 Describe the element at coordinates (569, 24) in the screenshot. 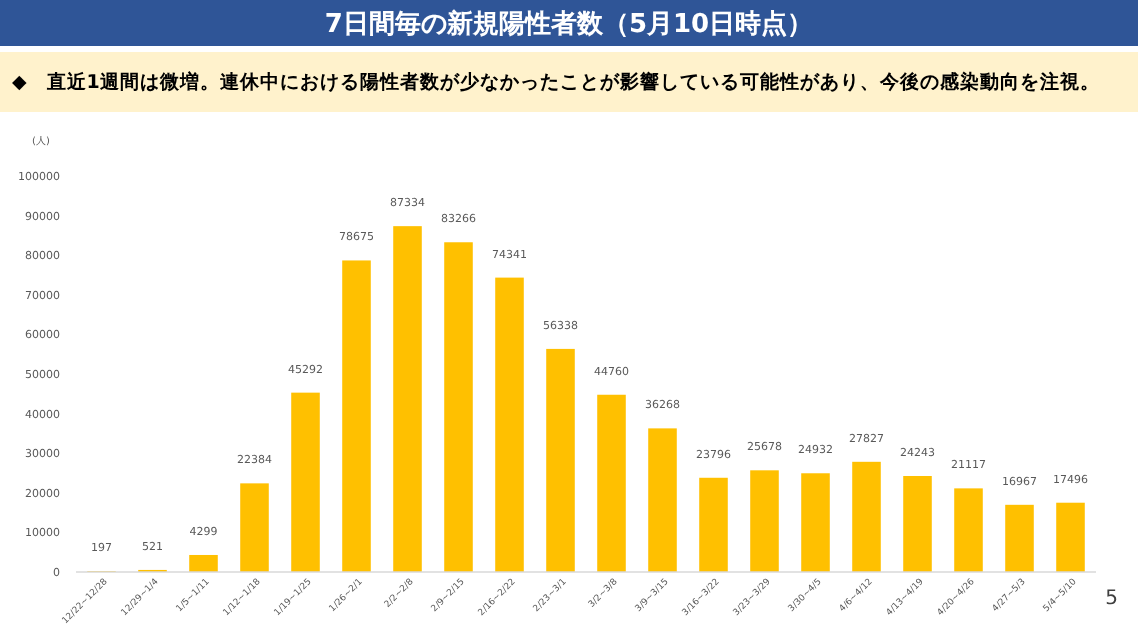

I see `chart-title: 7日間毎の新規陽性者数（5月10日時点）` at that location.